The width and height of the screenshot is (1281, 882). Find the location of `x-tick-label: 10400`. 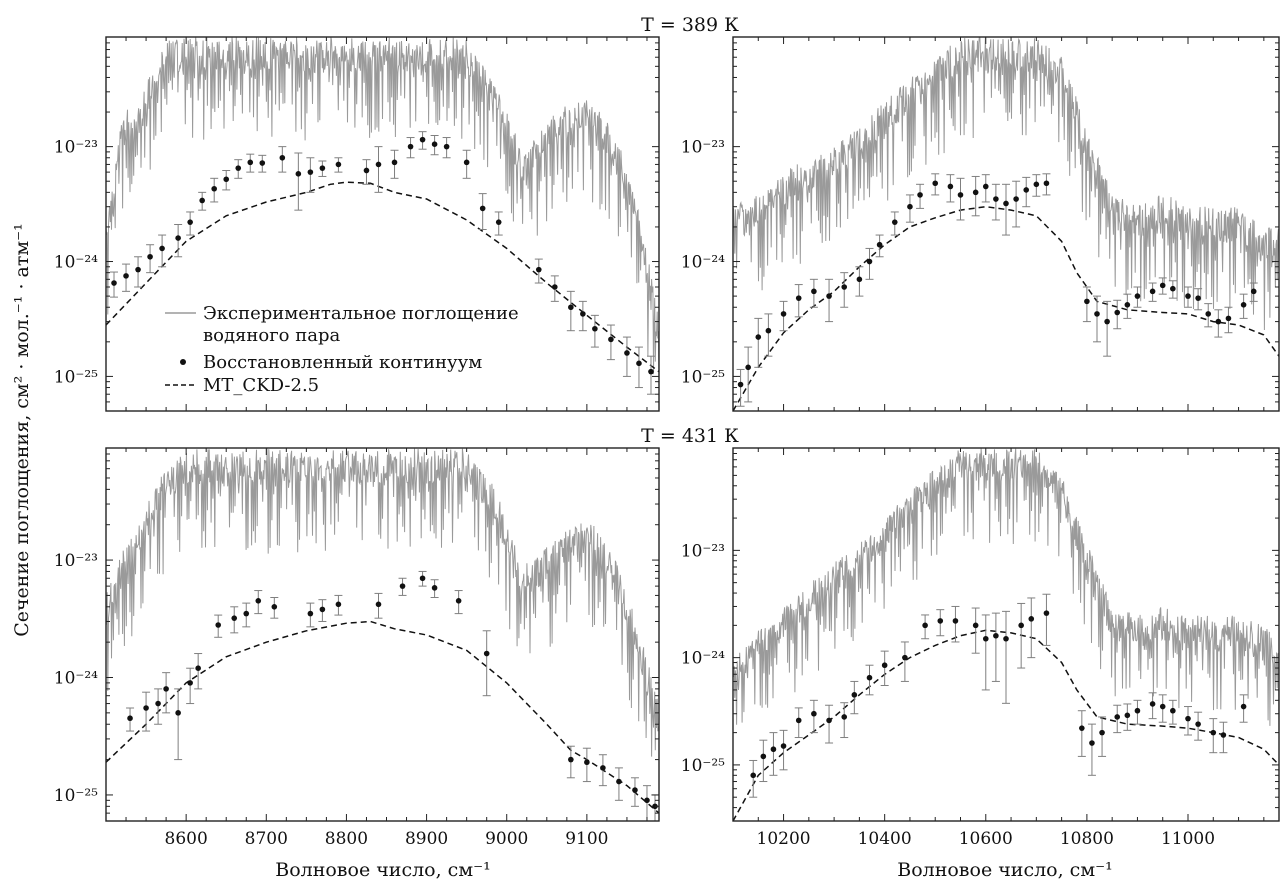

x-tick-label: 10400 is located at coordinates (885, 839).